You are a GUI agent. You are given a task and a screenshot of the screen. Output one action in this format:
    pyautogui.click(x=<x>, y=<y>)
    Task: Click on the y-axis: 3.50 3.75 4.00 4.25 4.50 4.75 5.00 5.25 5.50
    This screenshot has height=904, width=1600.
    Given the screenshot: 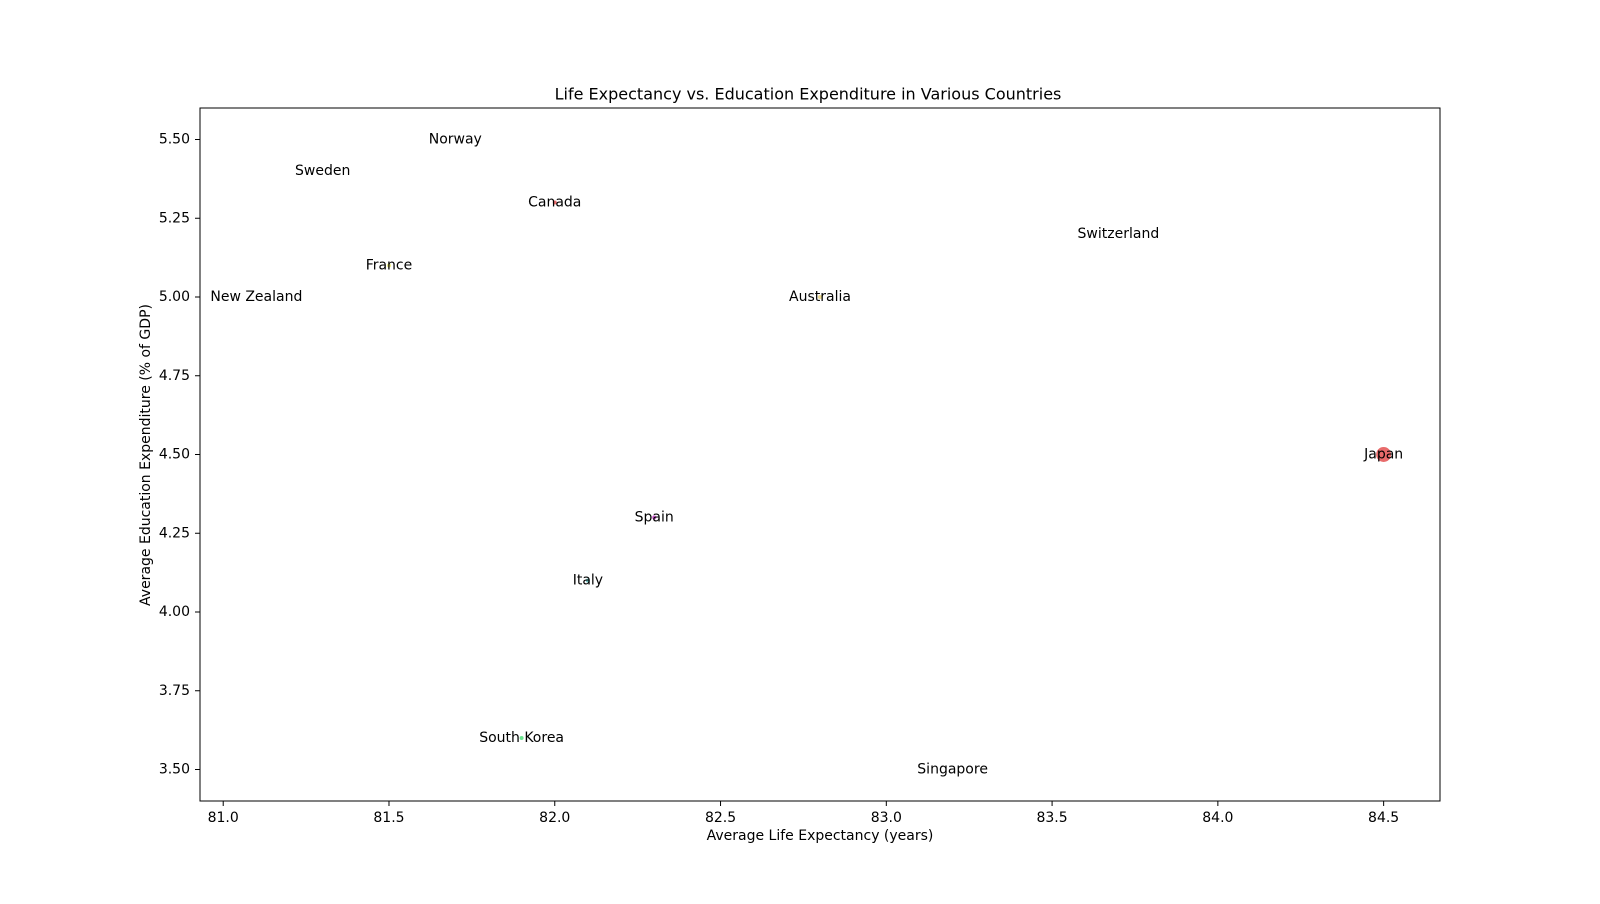 What is the action you would take?
    pyautogui.click(x=179, y=455)
    